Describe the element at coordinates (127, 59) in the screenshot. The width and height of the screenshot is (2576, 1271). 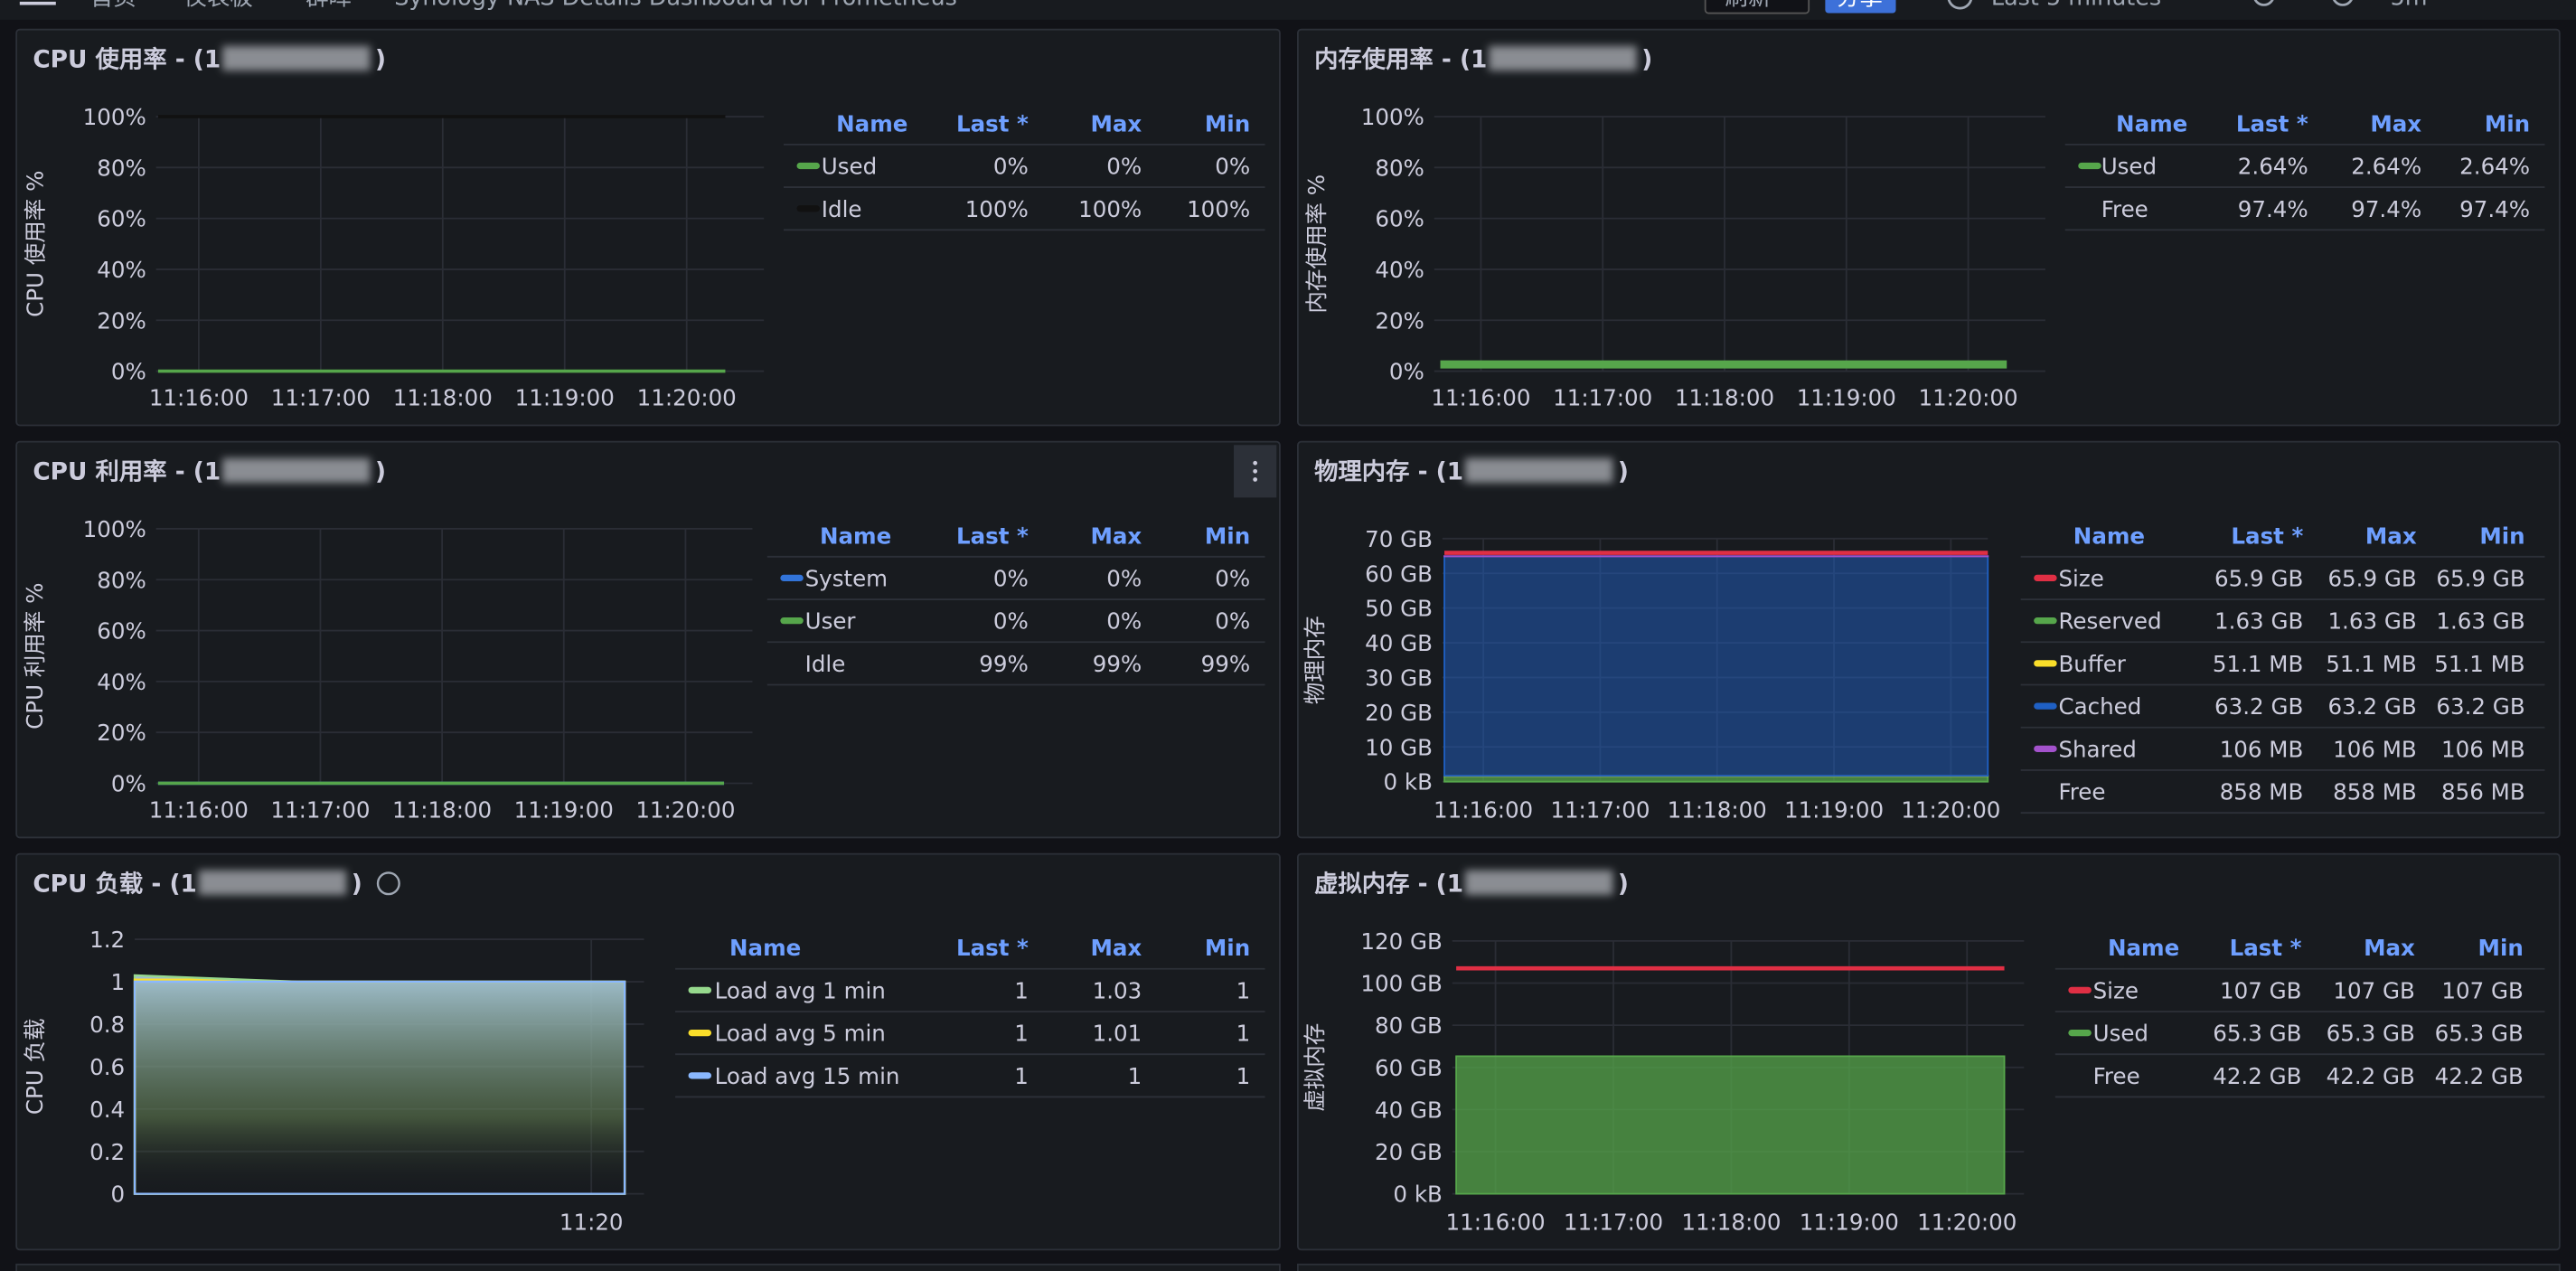
I see `panel-title: CPU 使用率 - (1` at that location.